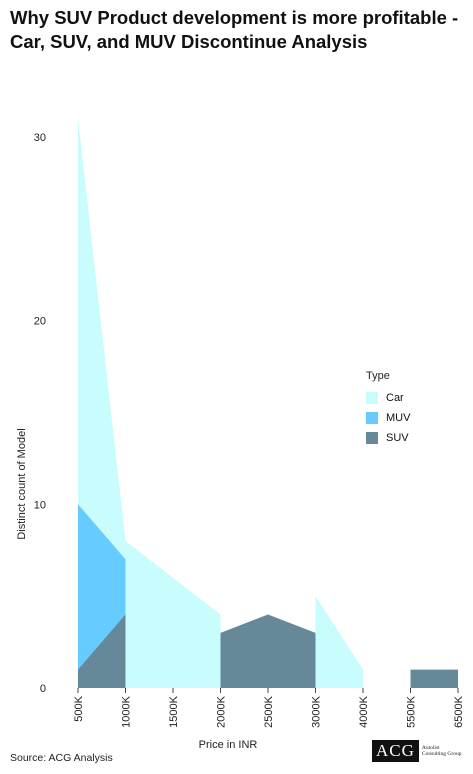 The image size is (473, 774). What do you see at coordinates (43, 689) in the screenshot?
I see `y-tick-label-0: 0` at bounding box center [43, 689].